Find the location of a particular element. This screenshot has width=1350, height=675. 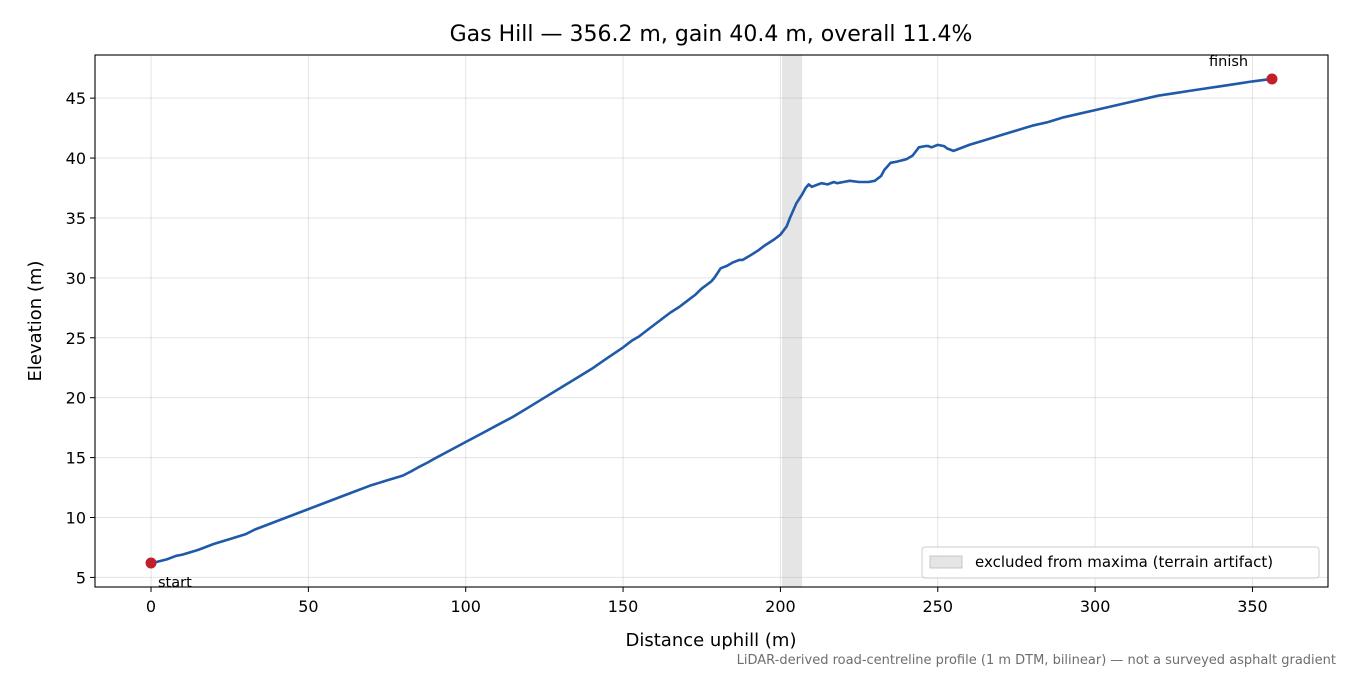

x-tick-label: 200 is located at coordinates (780, 606).